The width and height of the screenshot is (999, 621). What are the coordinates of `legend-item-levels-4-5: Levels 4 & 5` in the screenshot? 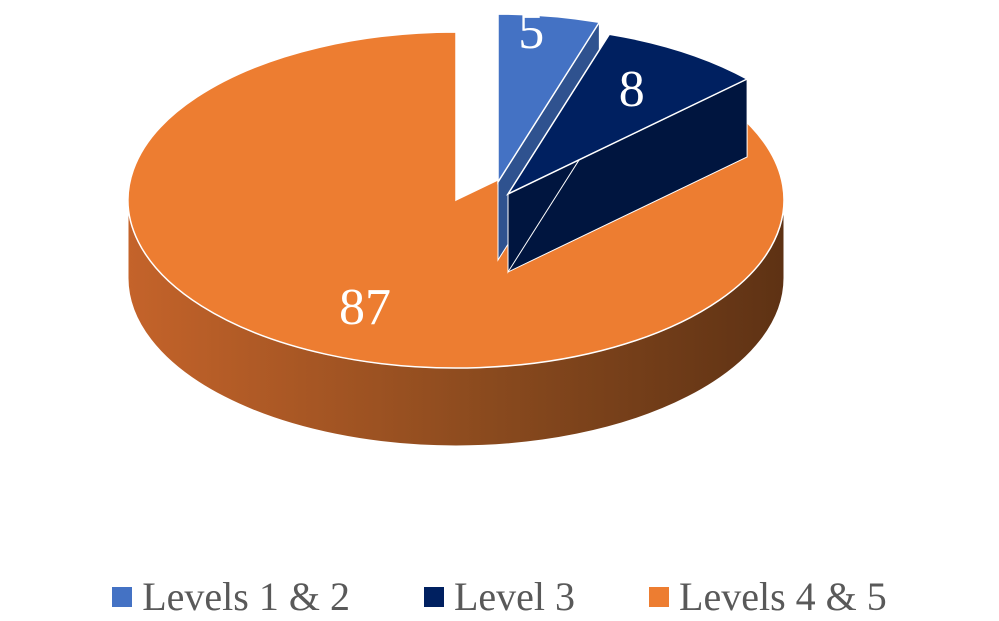 It's located at (768, 597).